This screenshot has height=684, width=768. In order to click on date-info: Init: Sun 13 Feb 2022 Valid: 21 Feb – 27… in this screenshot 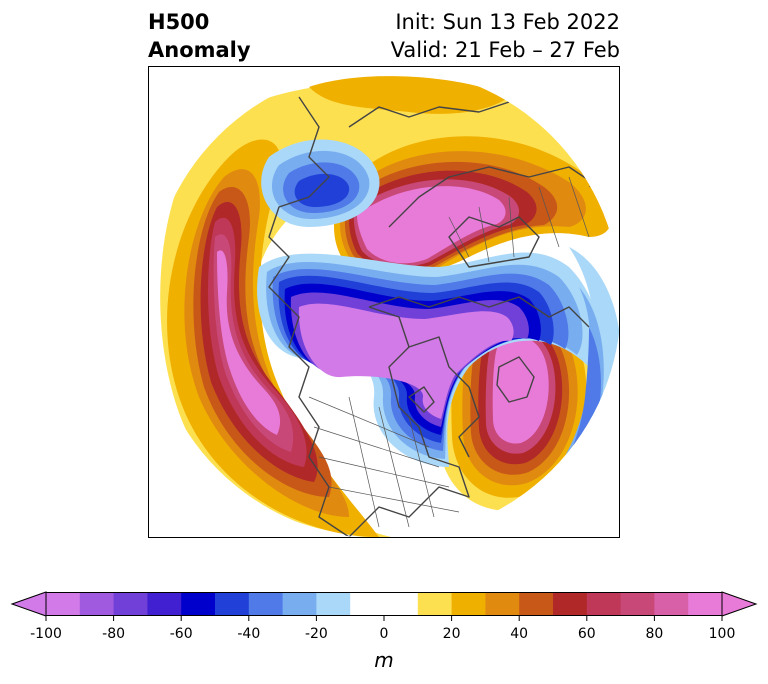, I will do `click(505, 36)`.